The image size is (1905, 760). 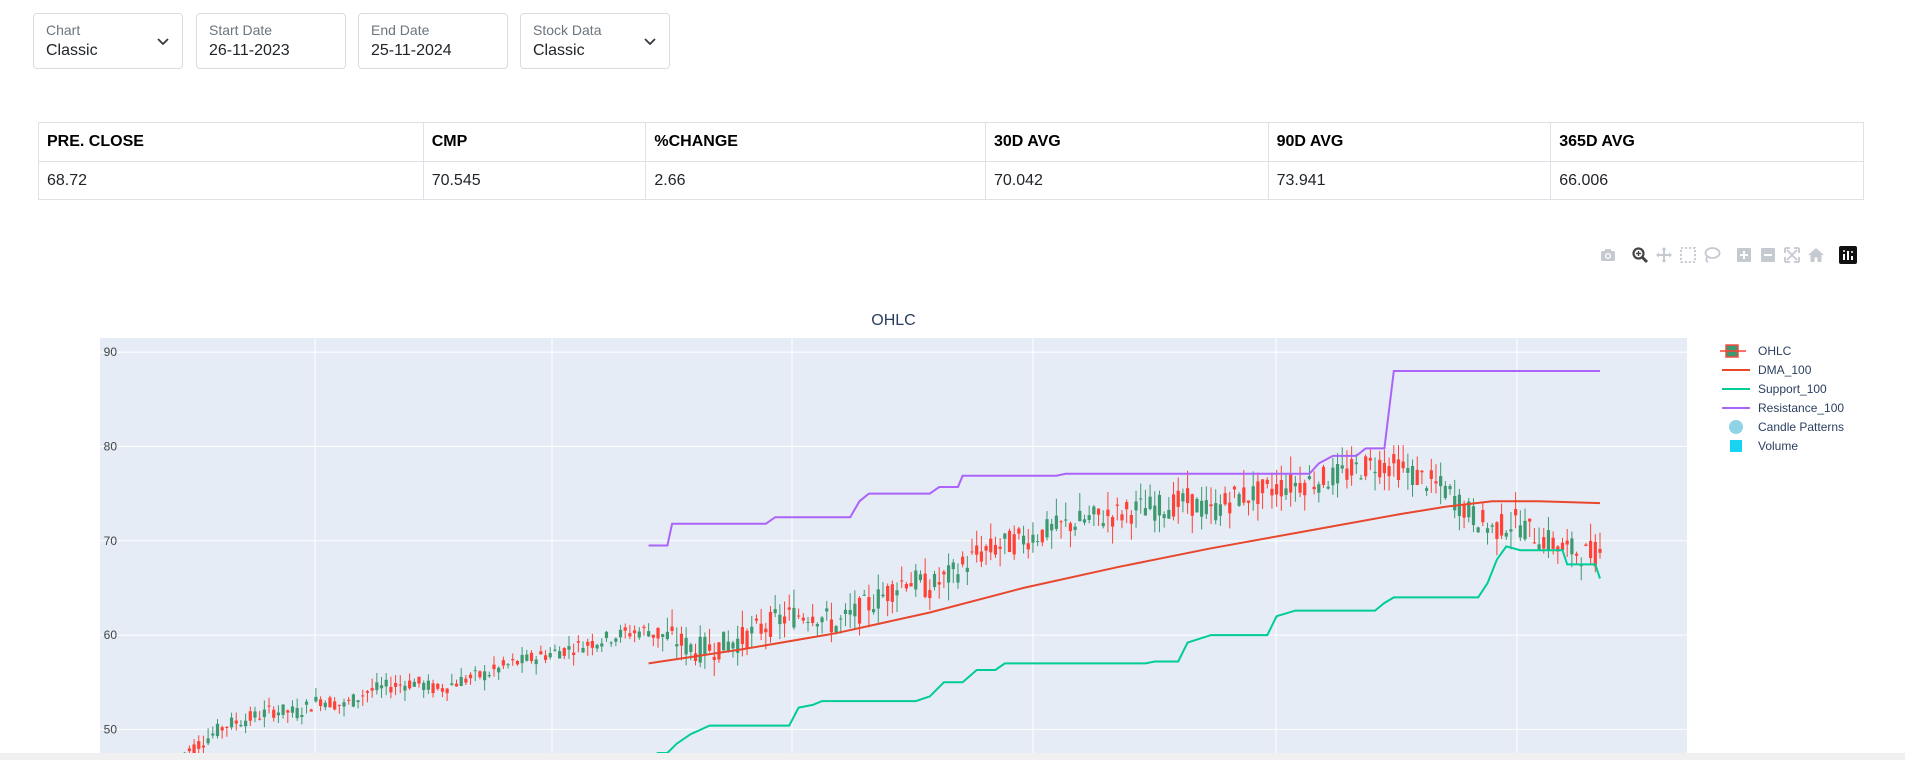 I want to click on autoscale-icon, so click(x=1792, y=255).